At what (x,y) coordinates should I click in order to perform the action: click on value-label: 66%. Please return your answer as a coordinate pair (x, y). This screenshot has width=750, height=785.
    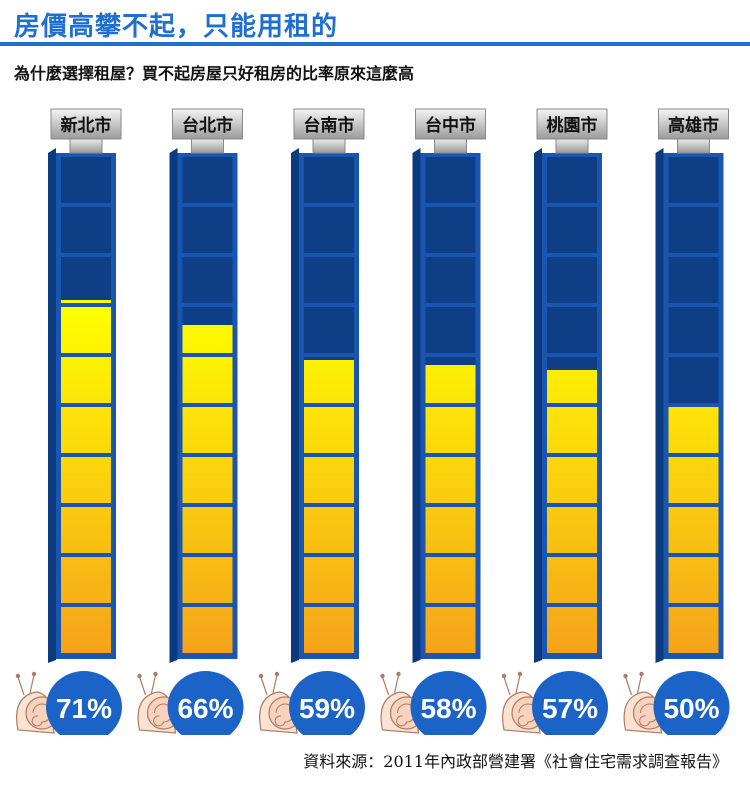
    Looking at the image, I should click on (205, 708).